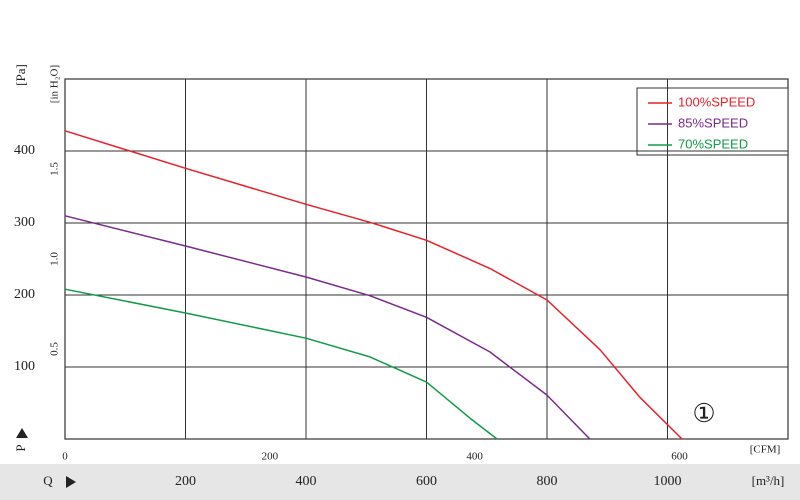 Image resolution: width=800 pixels, height=500 pixels. I want to click on y-symbol: P, so click(20, 447).